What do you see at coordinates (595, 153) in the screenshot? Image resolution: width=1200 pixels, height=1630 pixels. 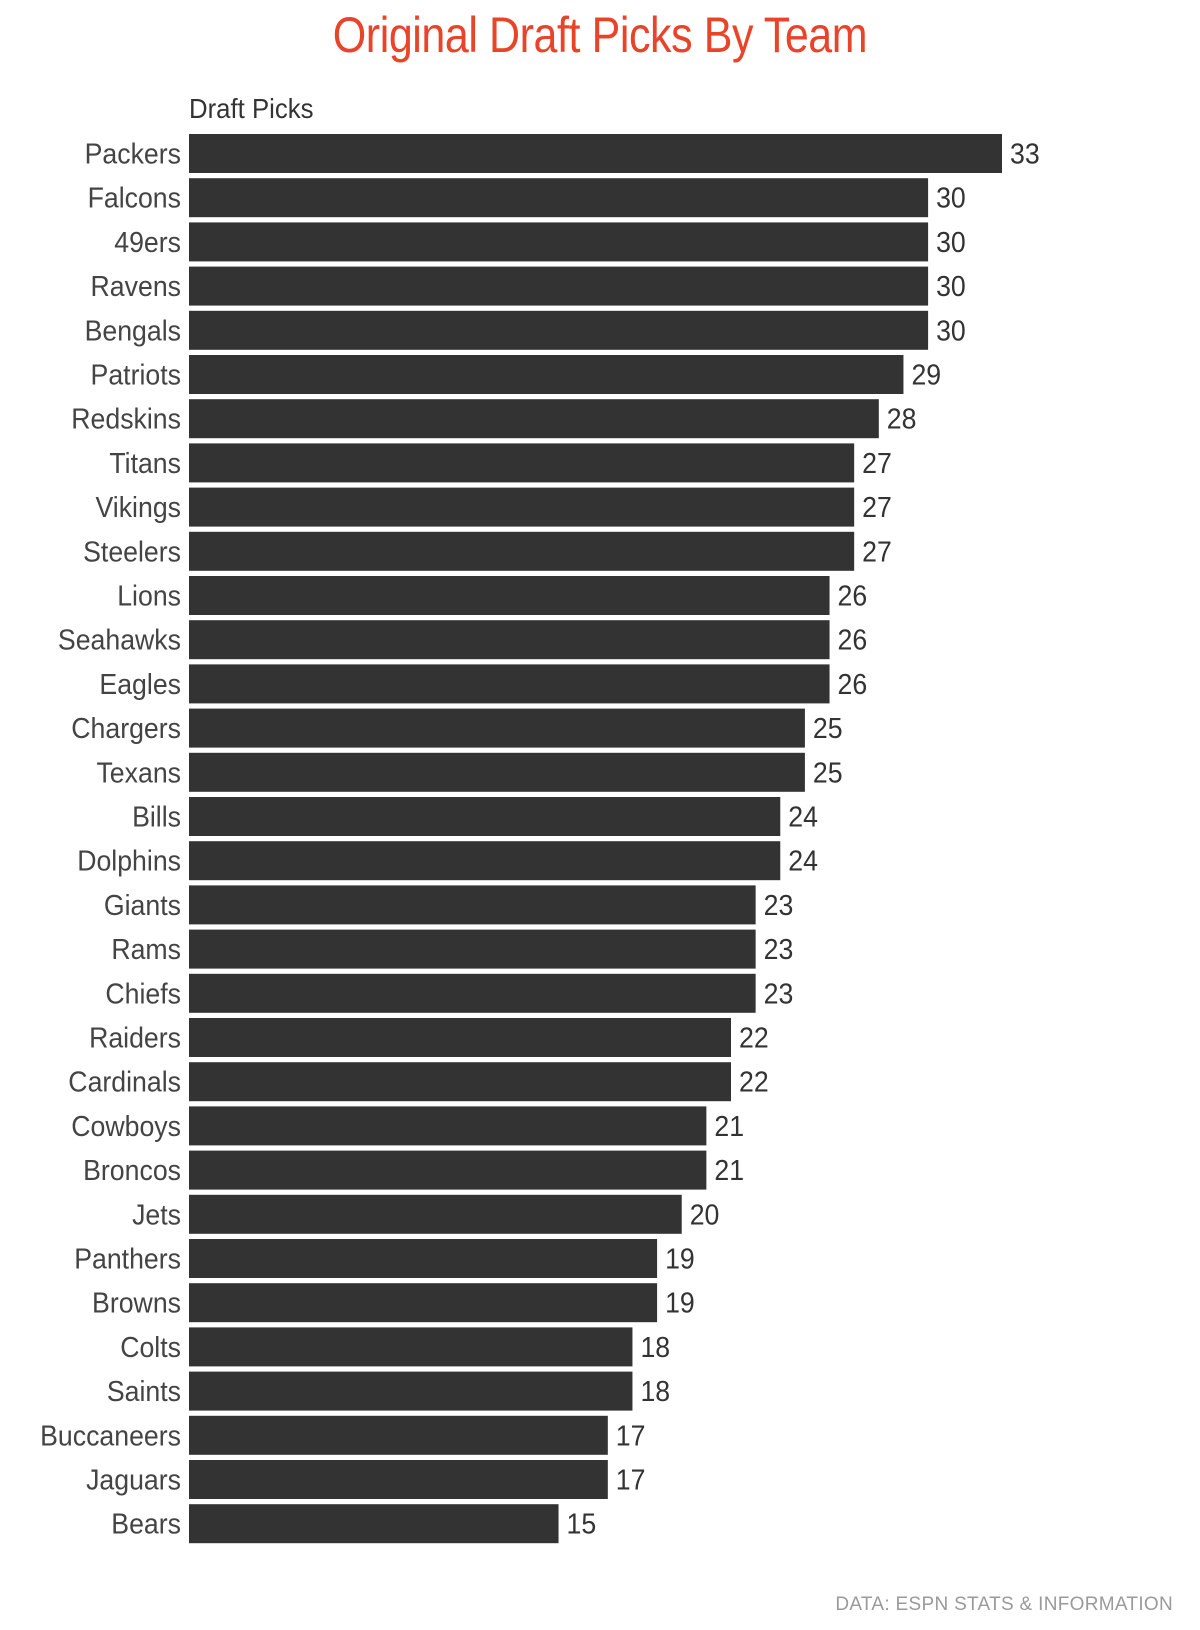 I see `bar-packers` at bounding box center [595, 153].